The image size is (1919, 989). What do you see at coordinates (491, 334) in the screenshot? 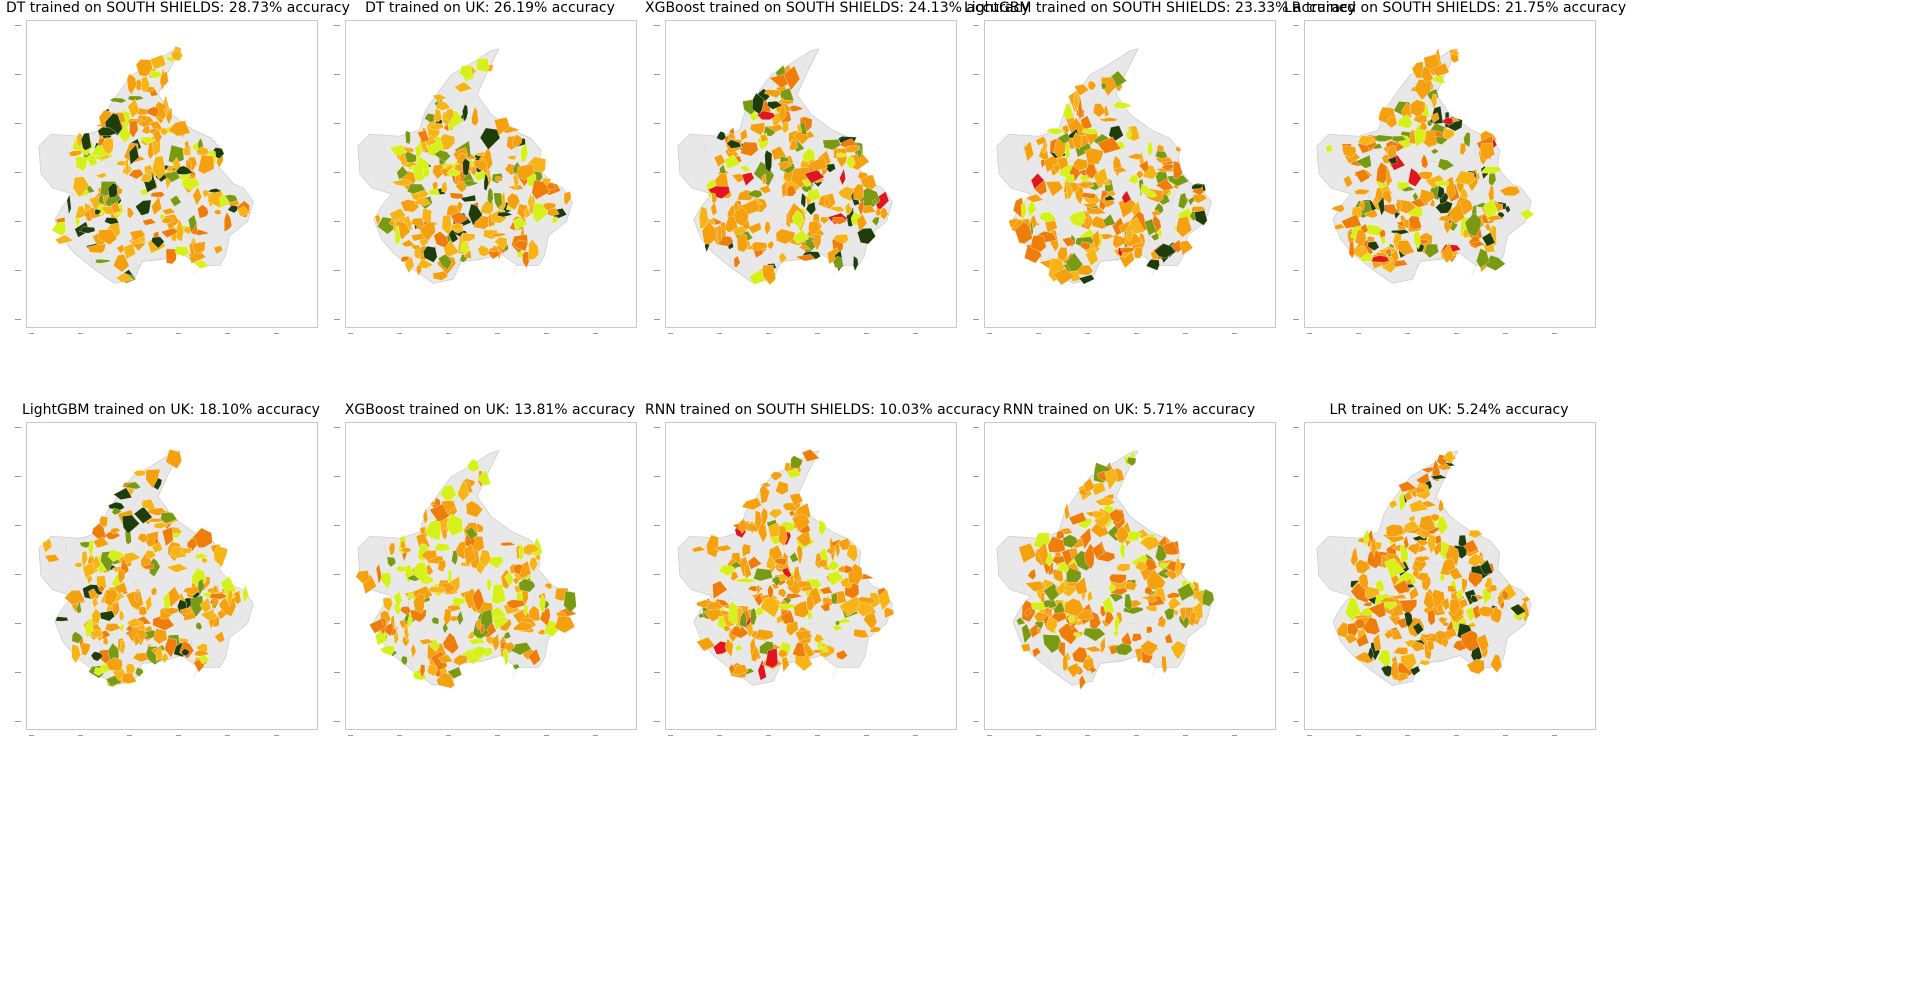
I see `x-axis-ticks` at bounding box center [491, 334].